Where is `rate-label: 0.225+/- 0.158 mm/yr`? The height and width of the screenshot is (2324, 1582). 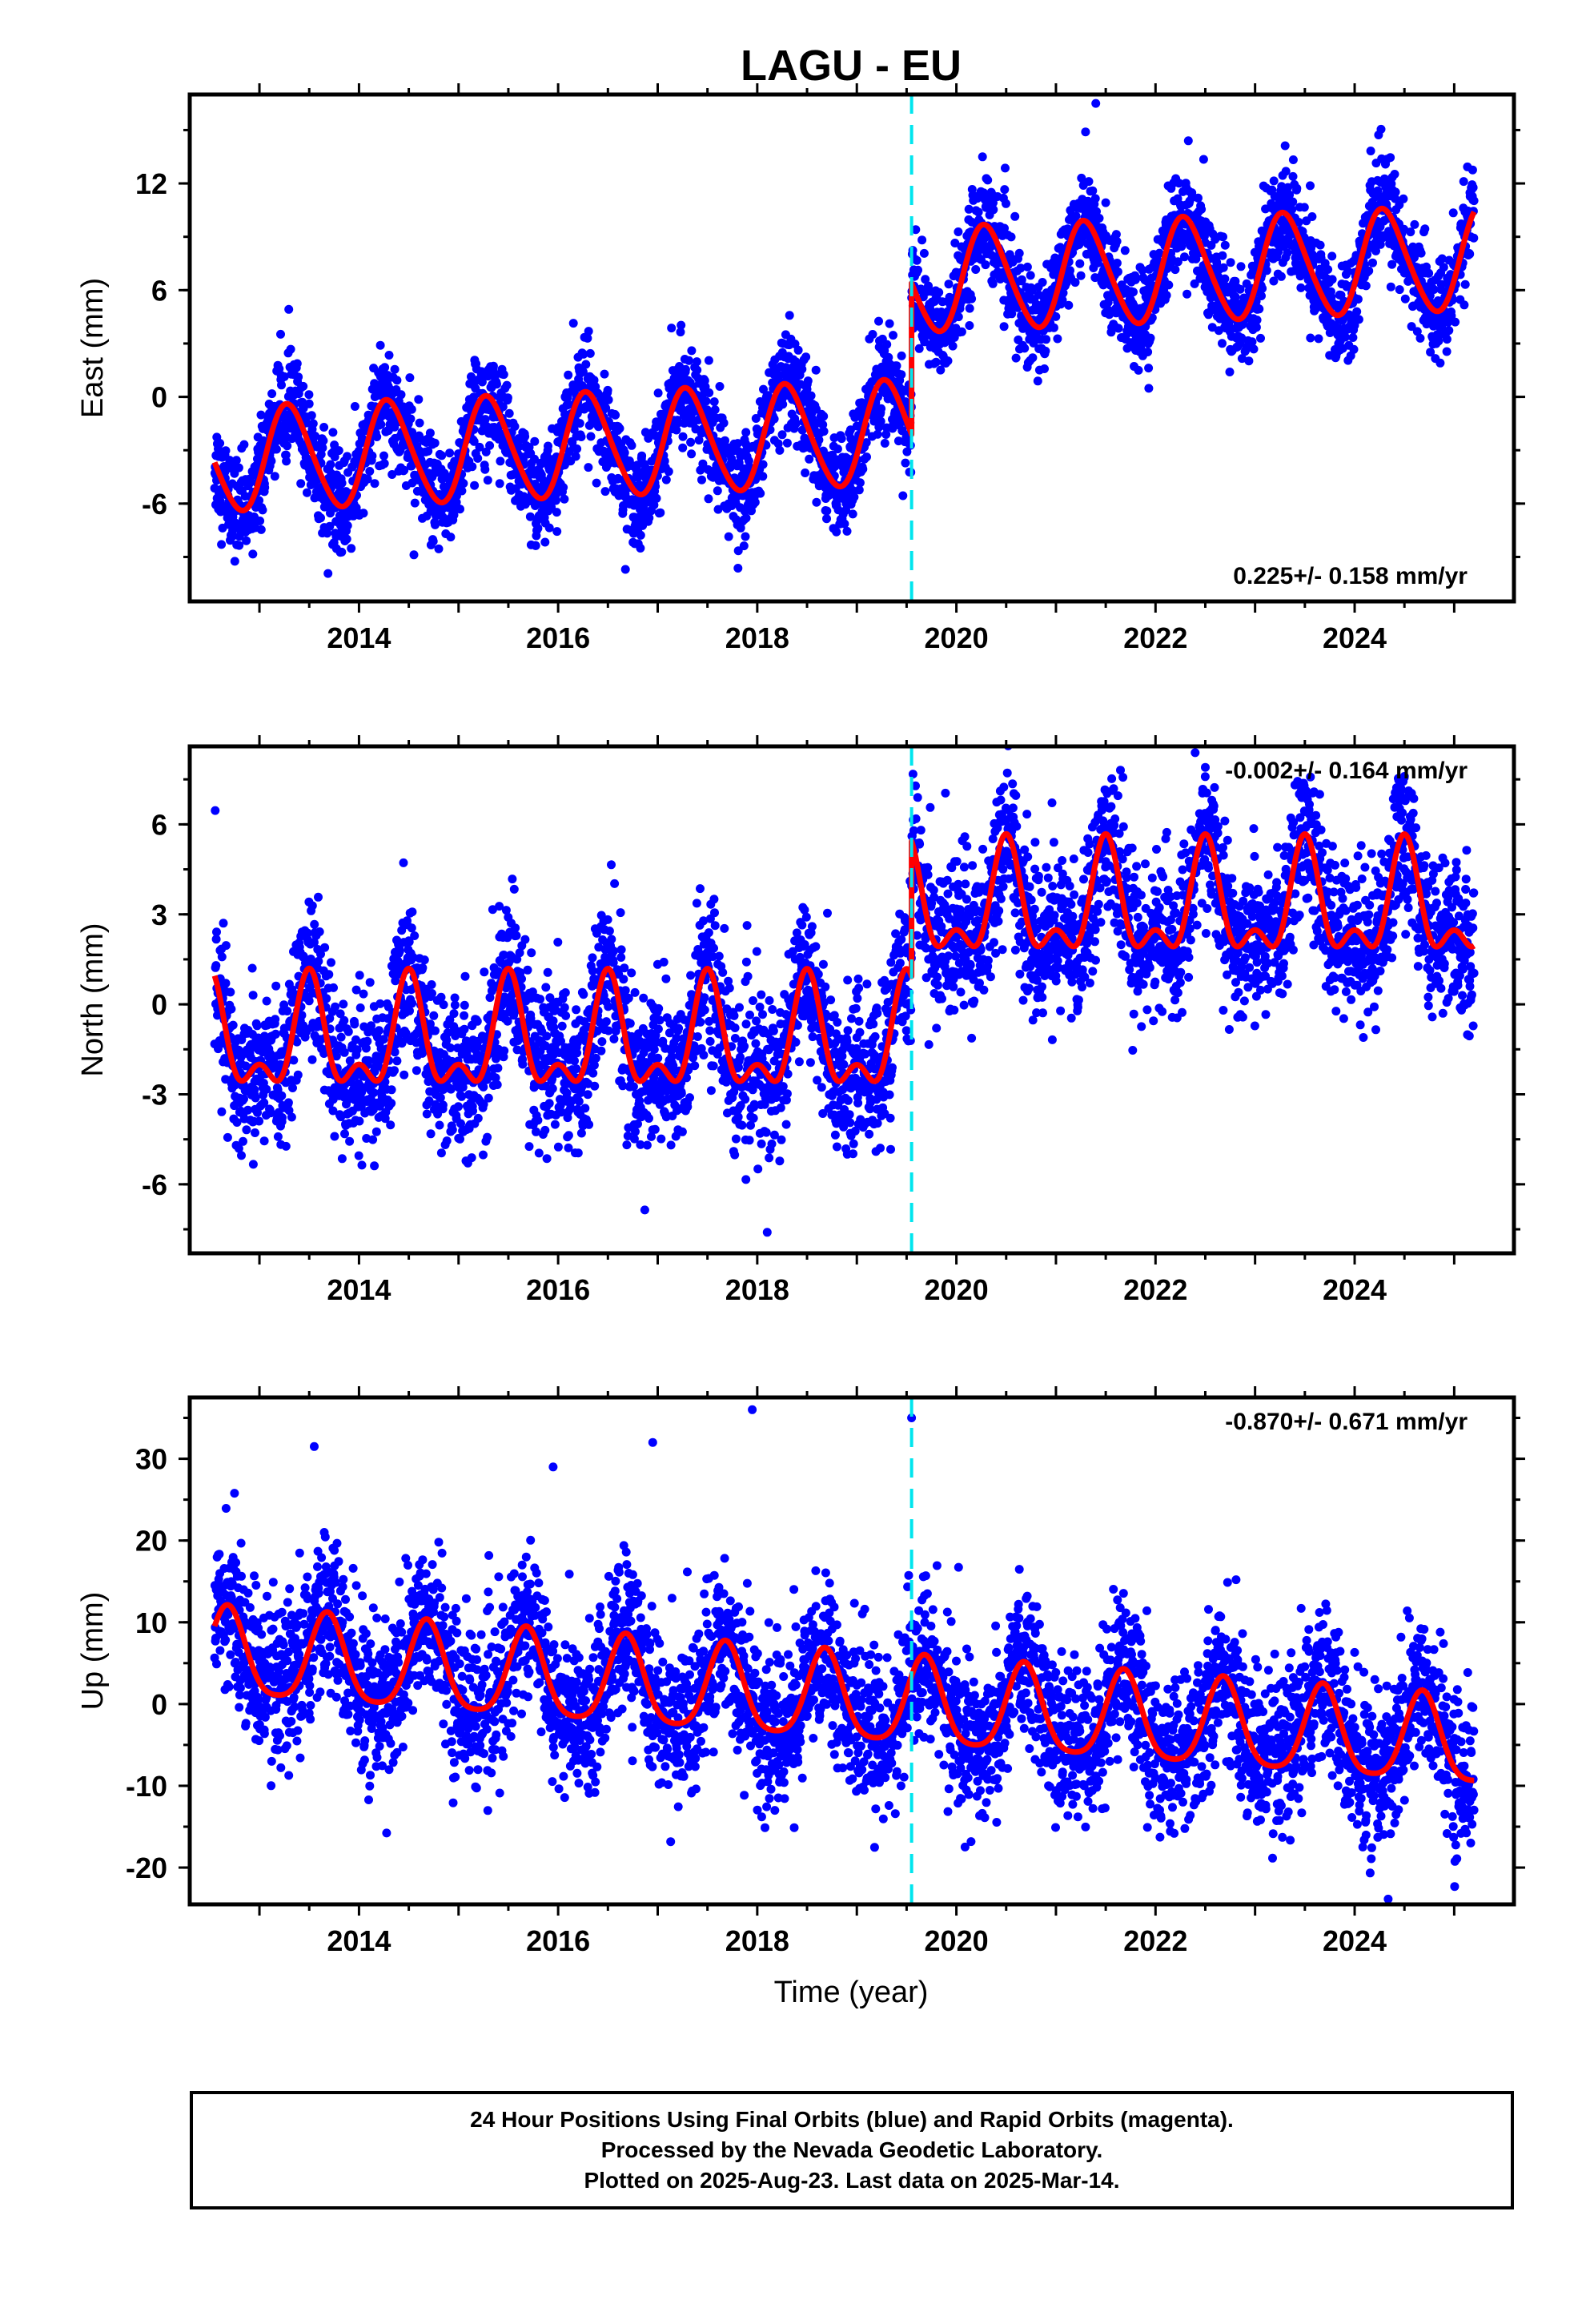 rate-label: 0.225+/- 0.158 mm/yr is located at coordinates (1351, 576).